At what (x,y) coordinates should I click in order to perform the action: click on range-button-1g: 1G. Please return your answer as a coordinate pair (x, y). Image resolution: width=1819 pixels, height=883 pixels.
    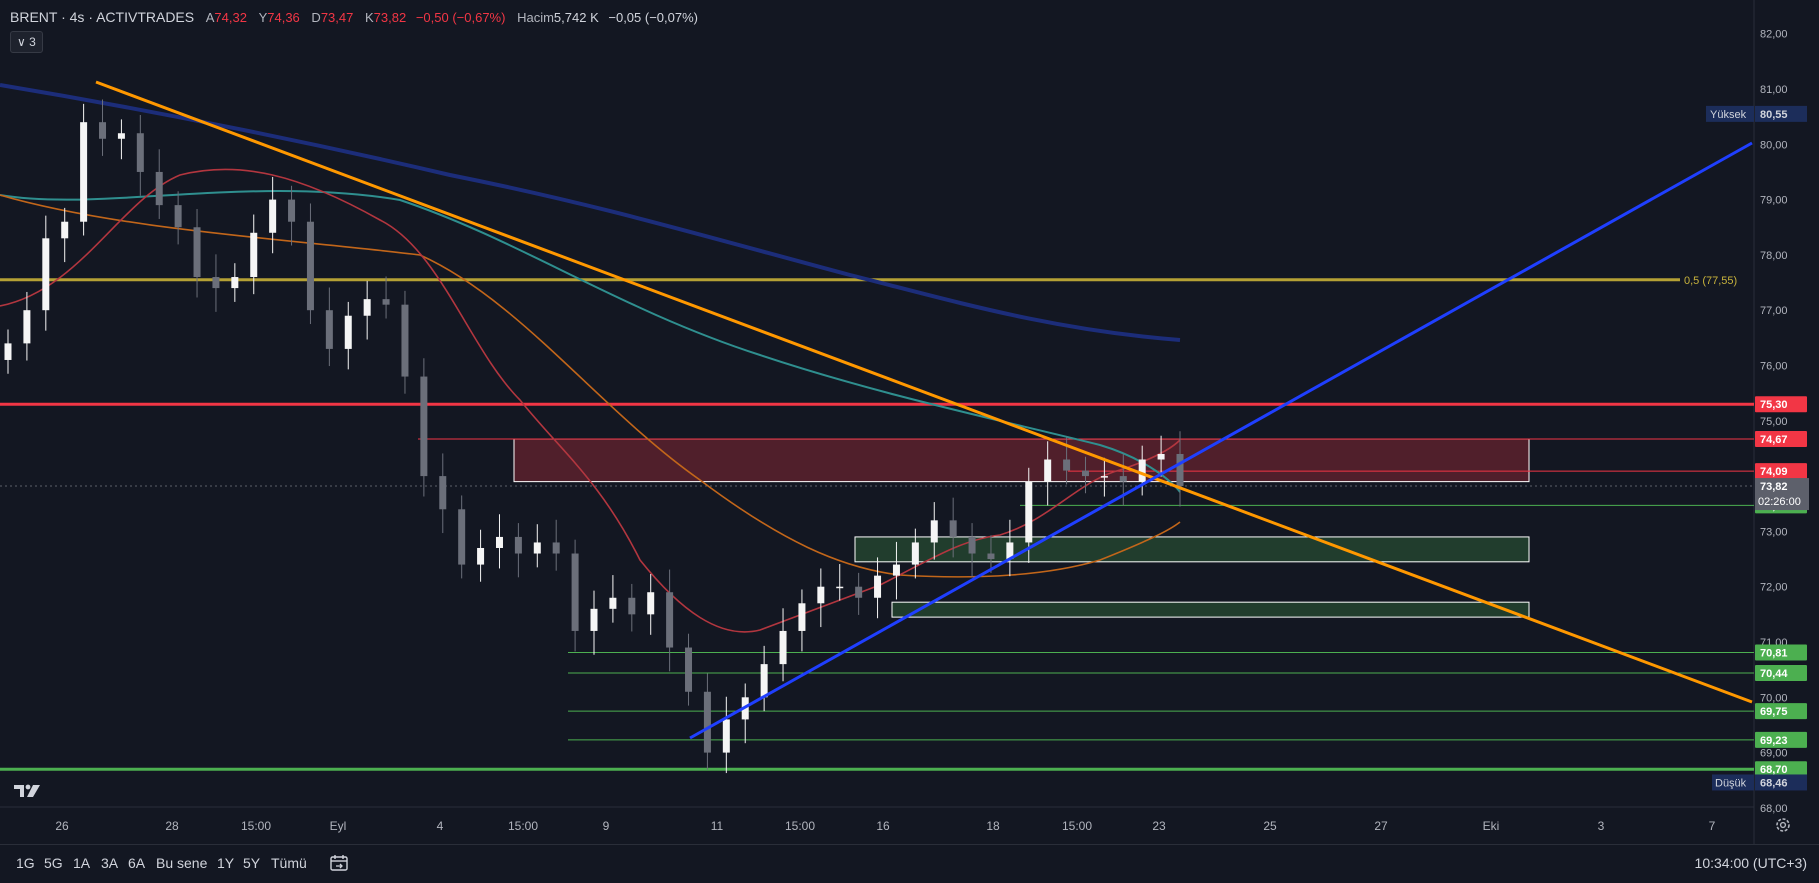
    Looking at the image, I should click on (25, 863).